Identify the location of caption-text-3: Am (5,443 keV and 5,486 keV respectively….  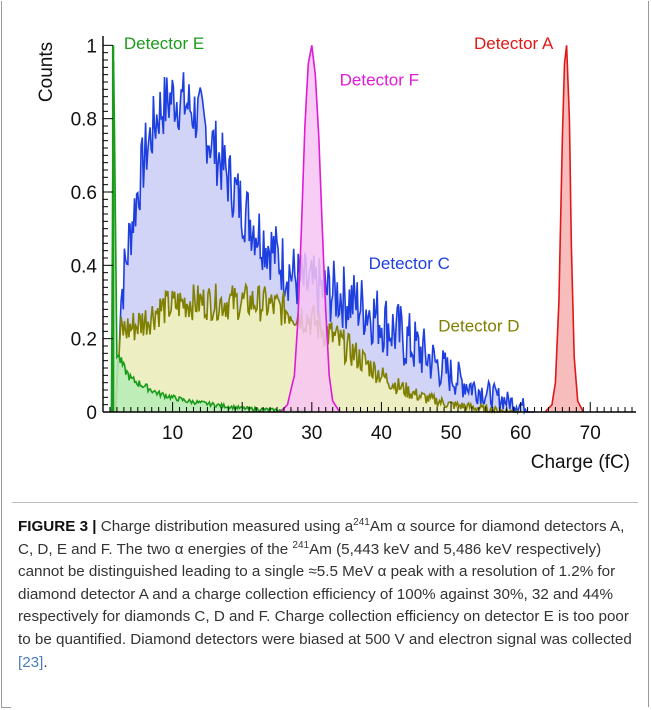
(325, 594).